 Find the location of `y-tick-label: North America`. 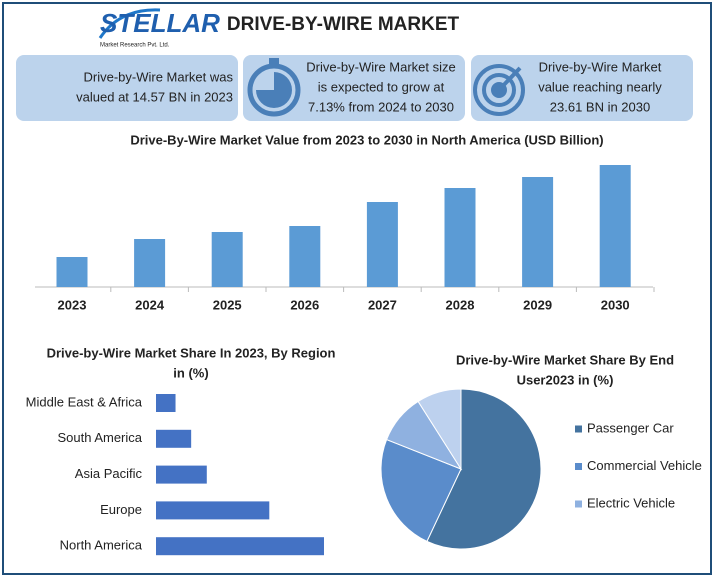

y-tick-label: North America is located at coordinates (101, 545).